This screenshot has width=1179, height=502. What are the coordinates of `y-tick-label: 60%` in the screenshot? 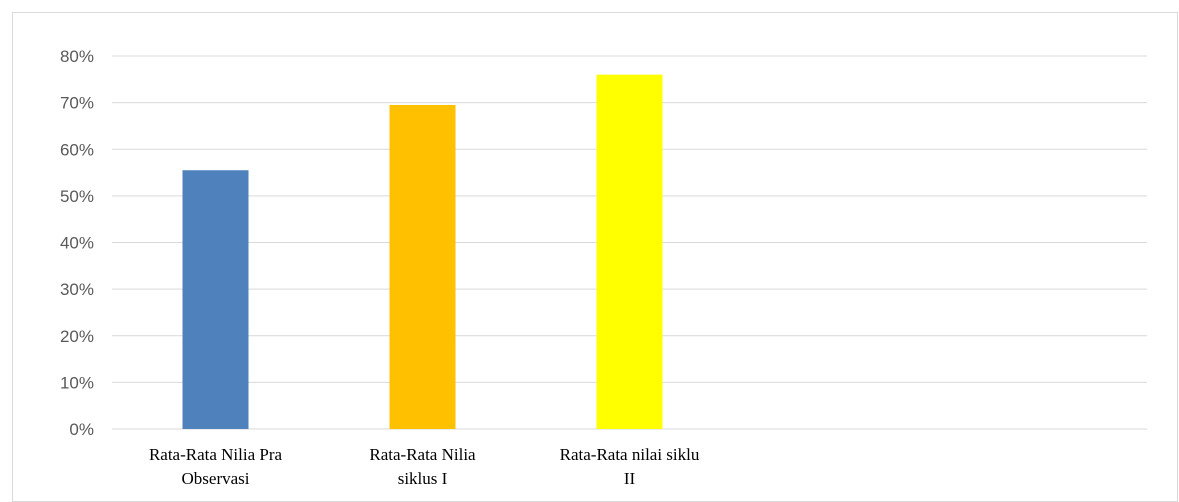 It's located at (77, 149).